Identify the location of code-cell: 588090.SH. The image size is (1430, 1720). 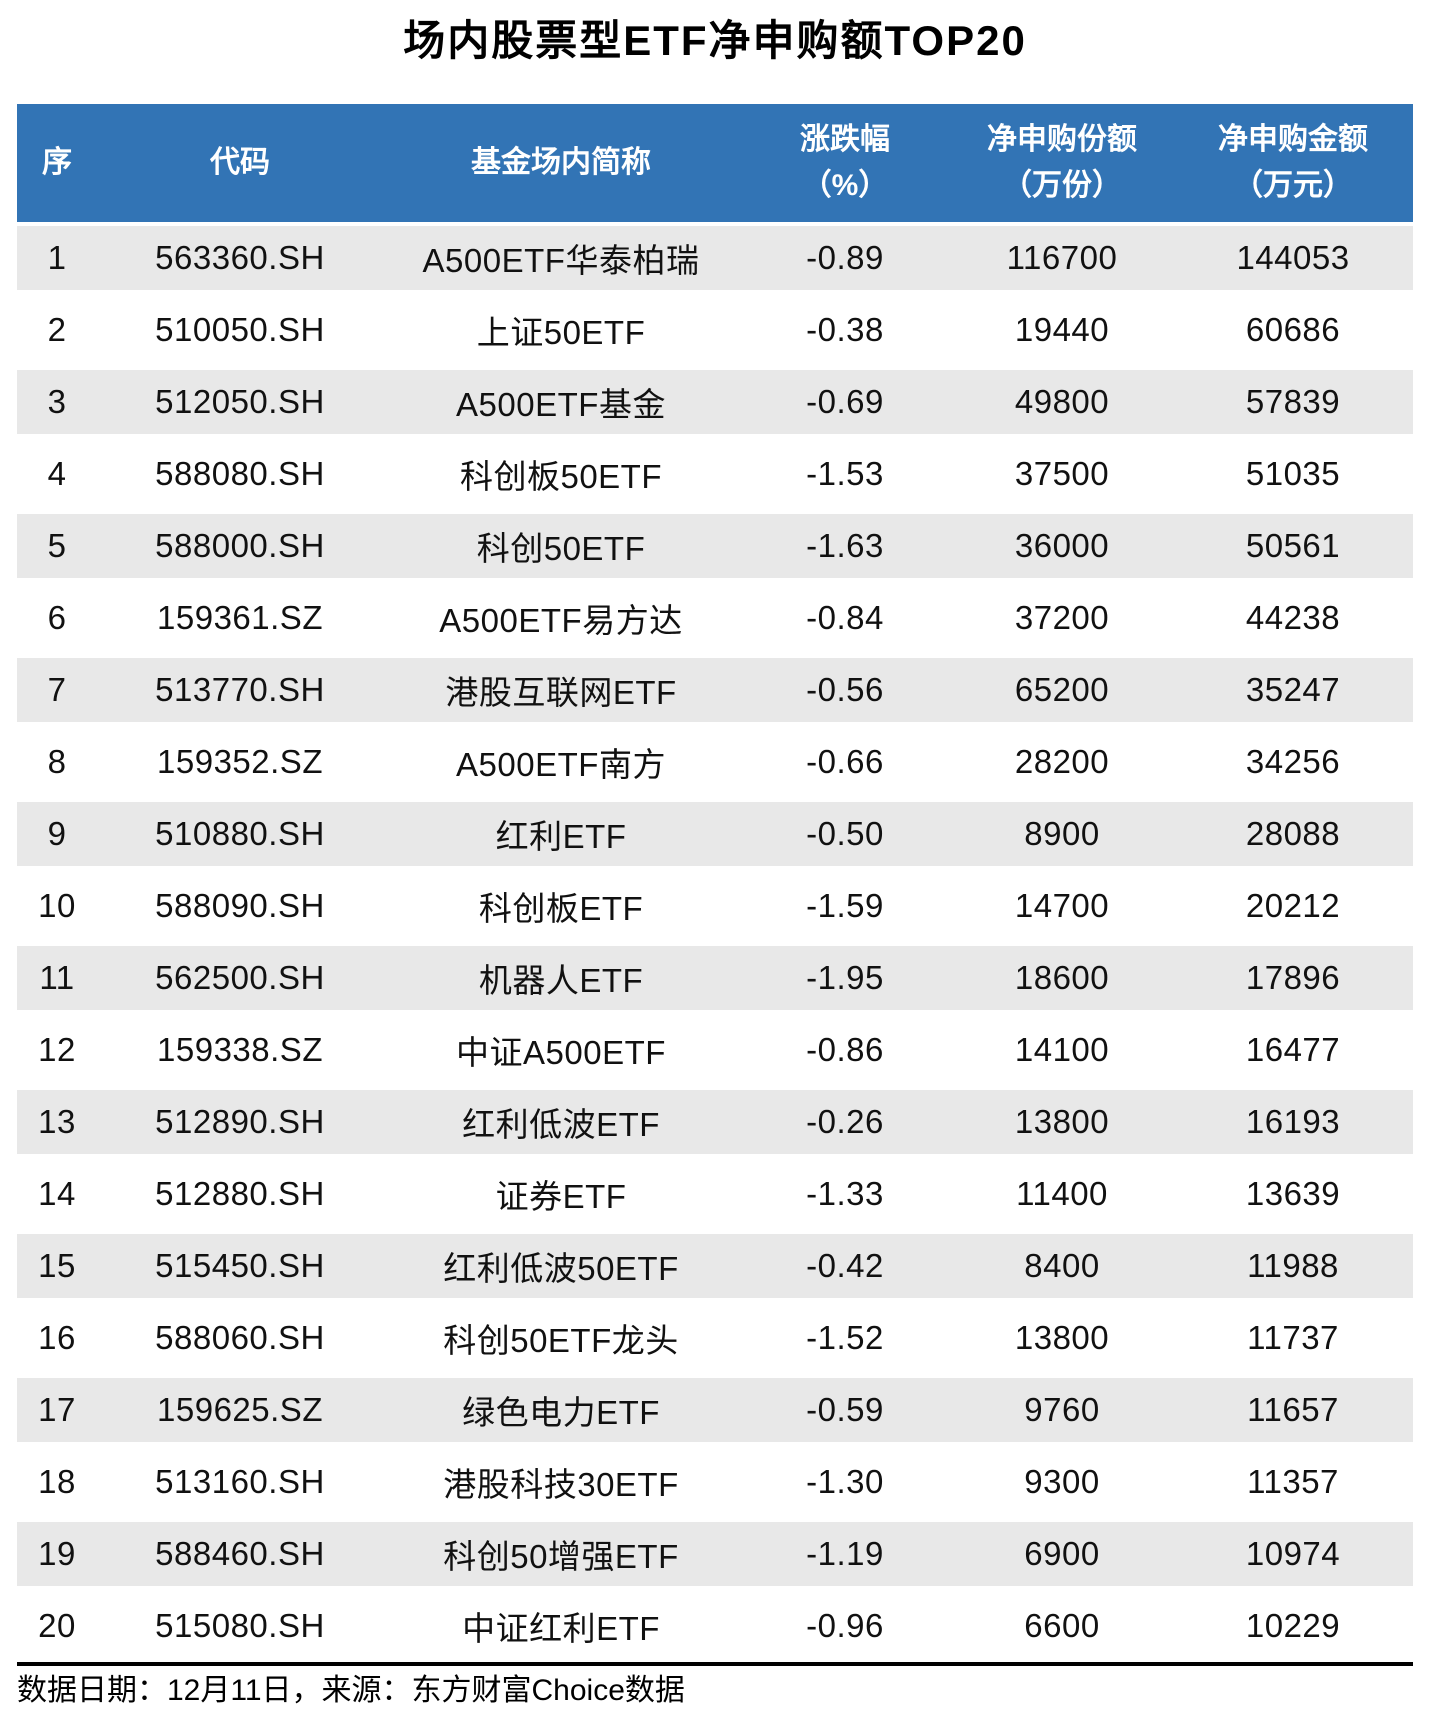
(240, 905).